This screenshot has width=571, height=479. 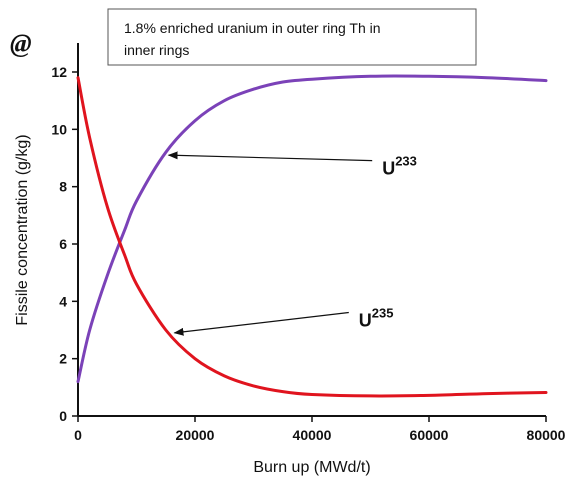 I want to click on y-tick-label: 0, so click(x=63, y=416).